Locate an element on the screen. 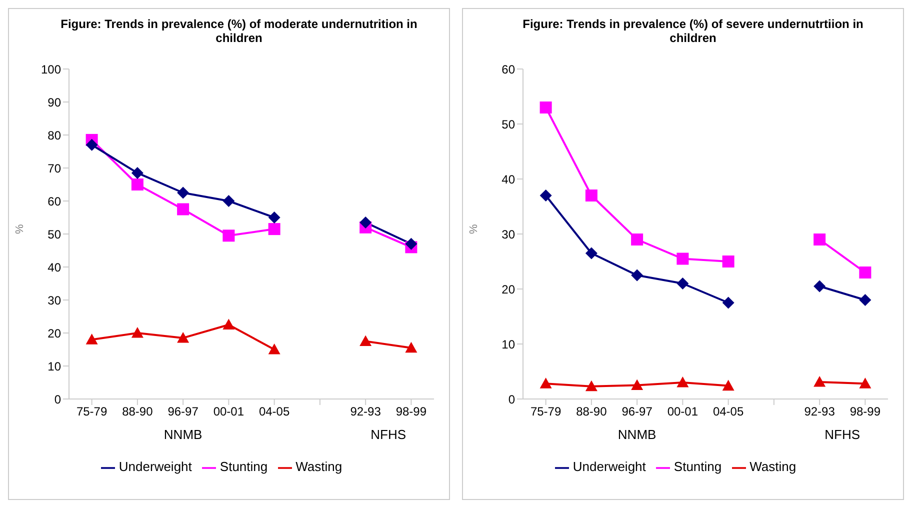 The height and width of the screenshot is (508, 914). y-tick-label: 80 is located at coordinates (55, 135).